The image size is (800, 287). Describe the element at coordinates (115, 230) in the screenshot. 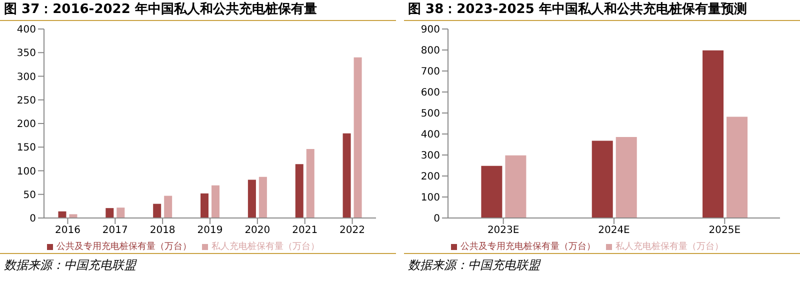

I see `x-tick-label: 2017` at that location.